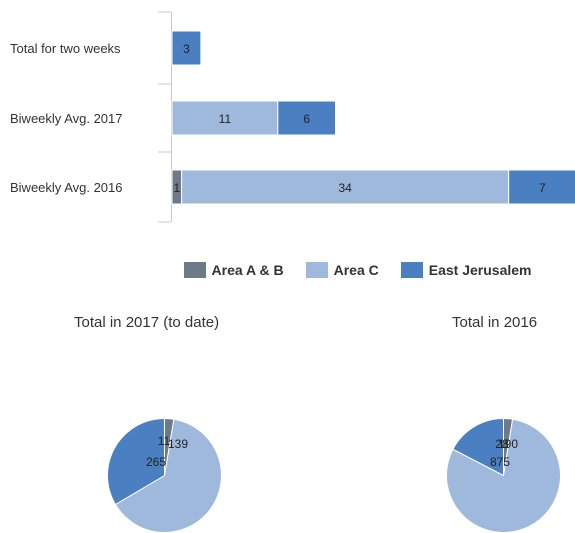 The width and height of the screenshot is (575, 533). I want to click on legend-swatch-area-c, so click(316, 270).